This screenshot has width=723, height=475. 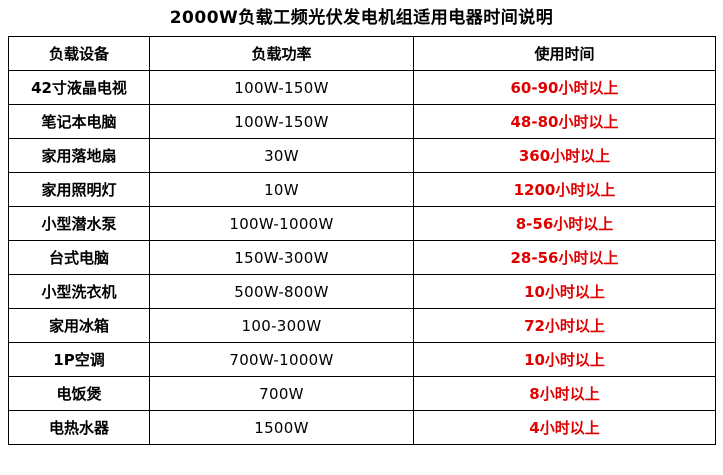 I want to click on table-row: 电饭煲 700W 8小时以上, so click(x=362, y=393).